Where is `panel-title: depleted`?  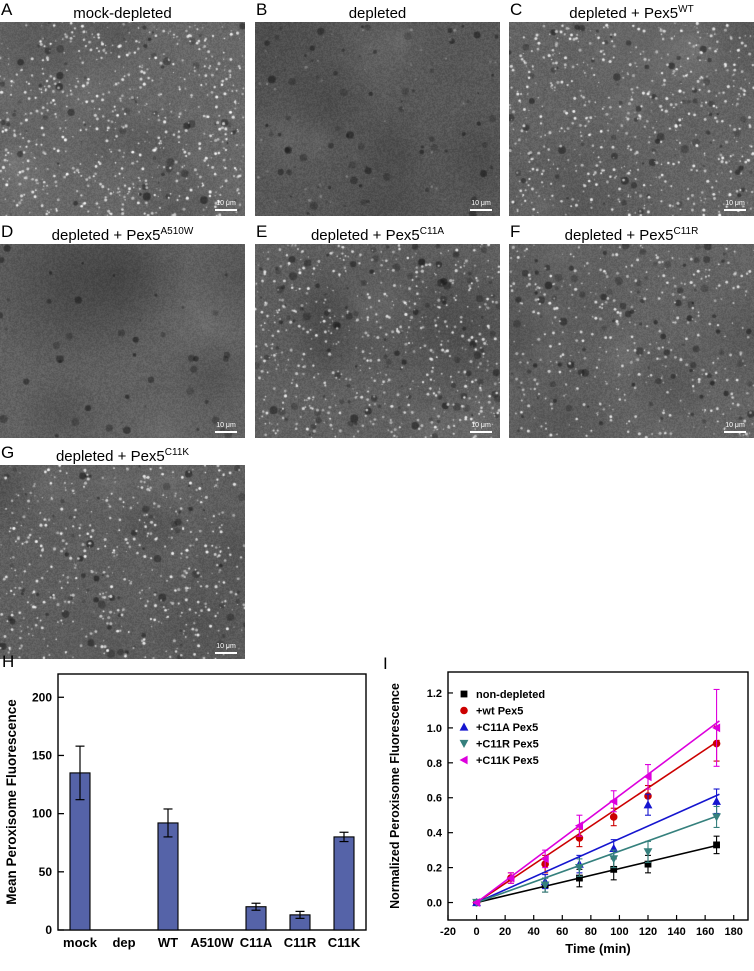
panel-title: depleted is located at coordinates (377, 12).